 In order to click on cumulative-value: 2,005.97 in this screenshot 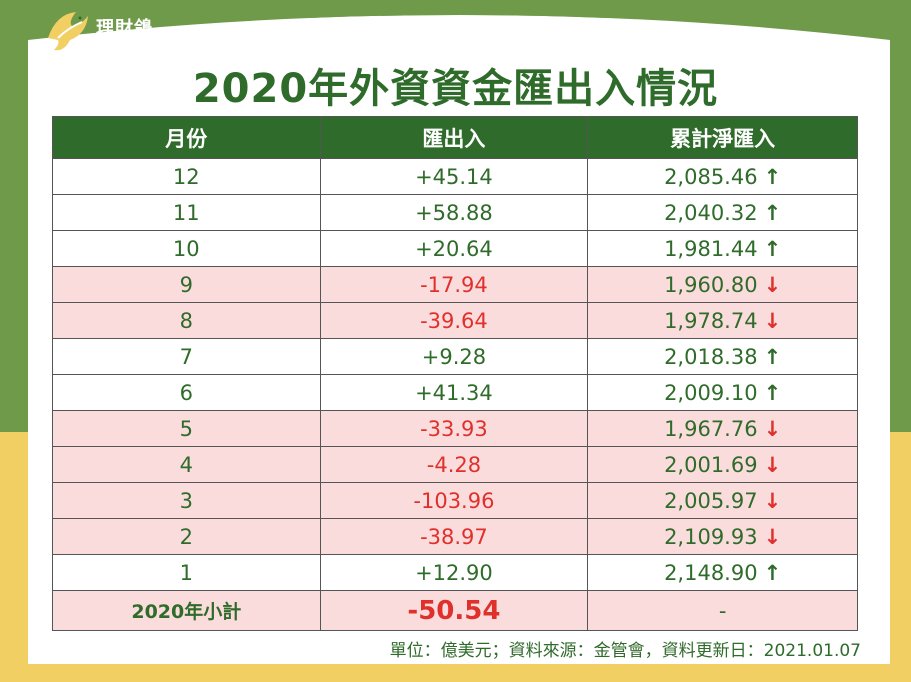, I will do `click(711, 500)`.